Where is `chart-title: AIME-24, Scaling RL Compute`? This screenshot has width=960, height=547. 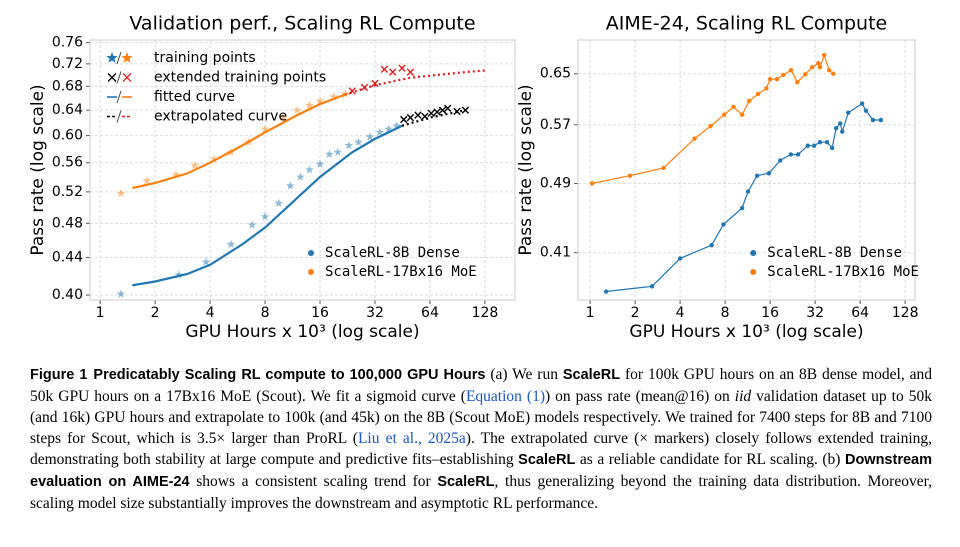
chart-title: AIME-24, Scaling RL Compute is located at coordinates (746, 24).